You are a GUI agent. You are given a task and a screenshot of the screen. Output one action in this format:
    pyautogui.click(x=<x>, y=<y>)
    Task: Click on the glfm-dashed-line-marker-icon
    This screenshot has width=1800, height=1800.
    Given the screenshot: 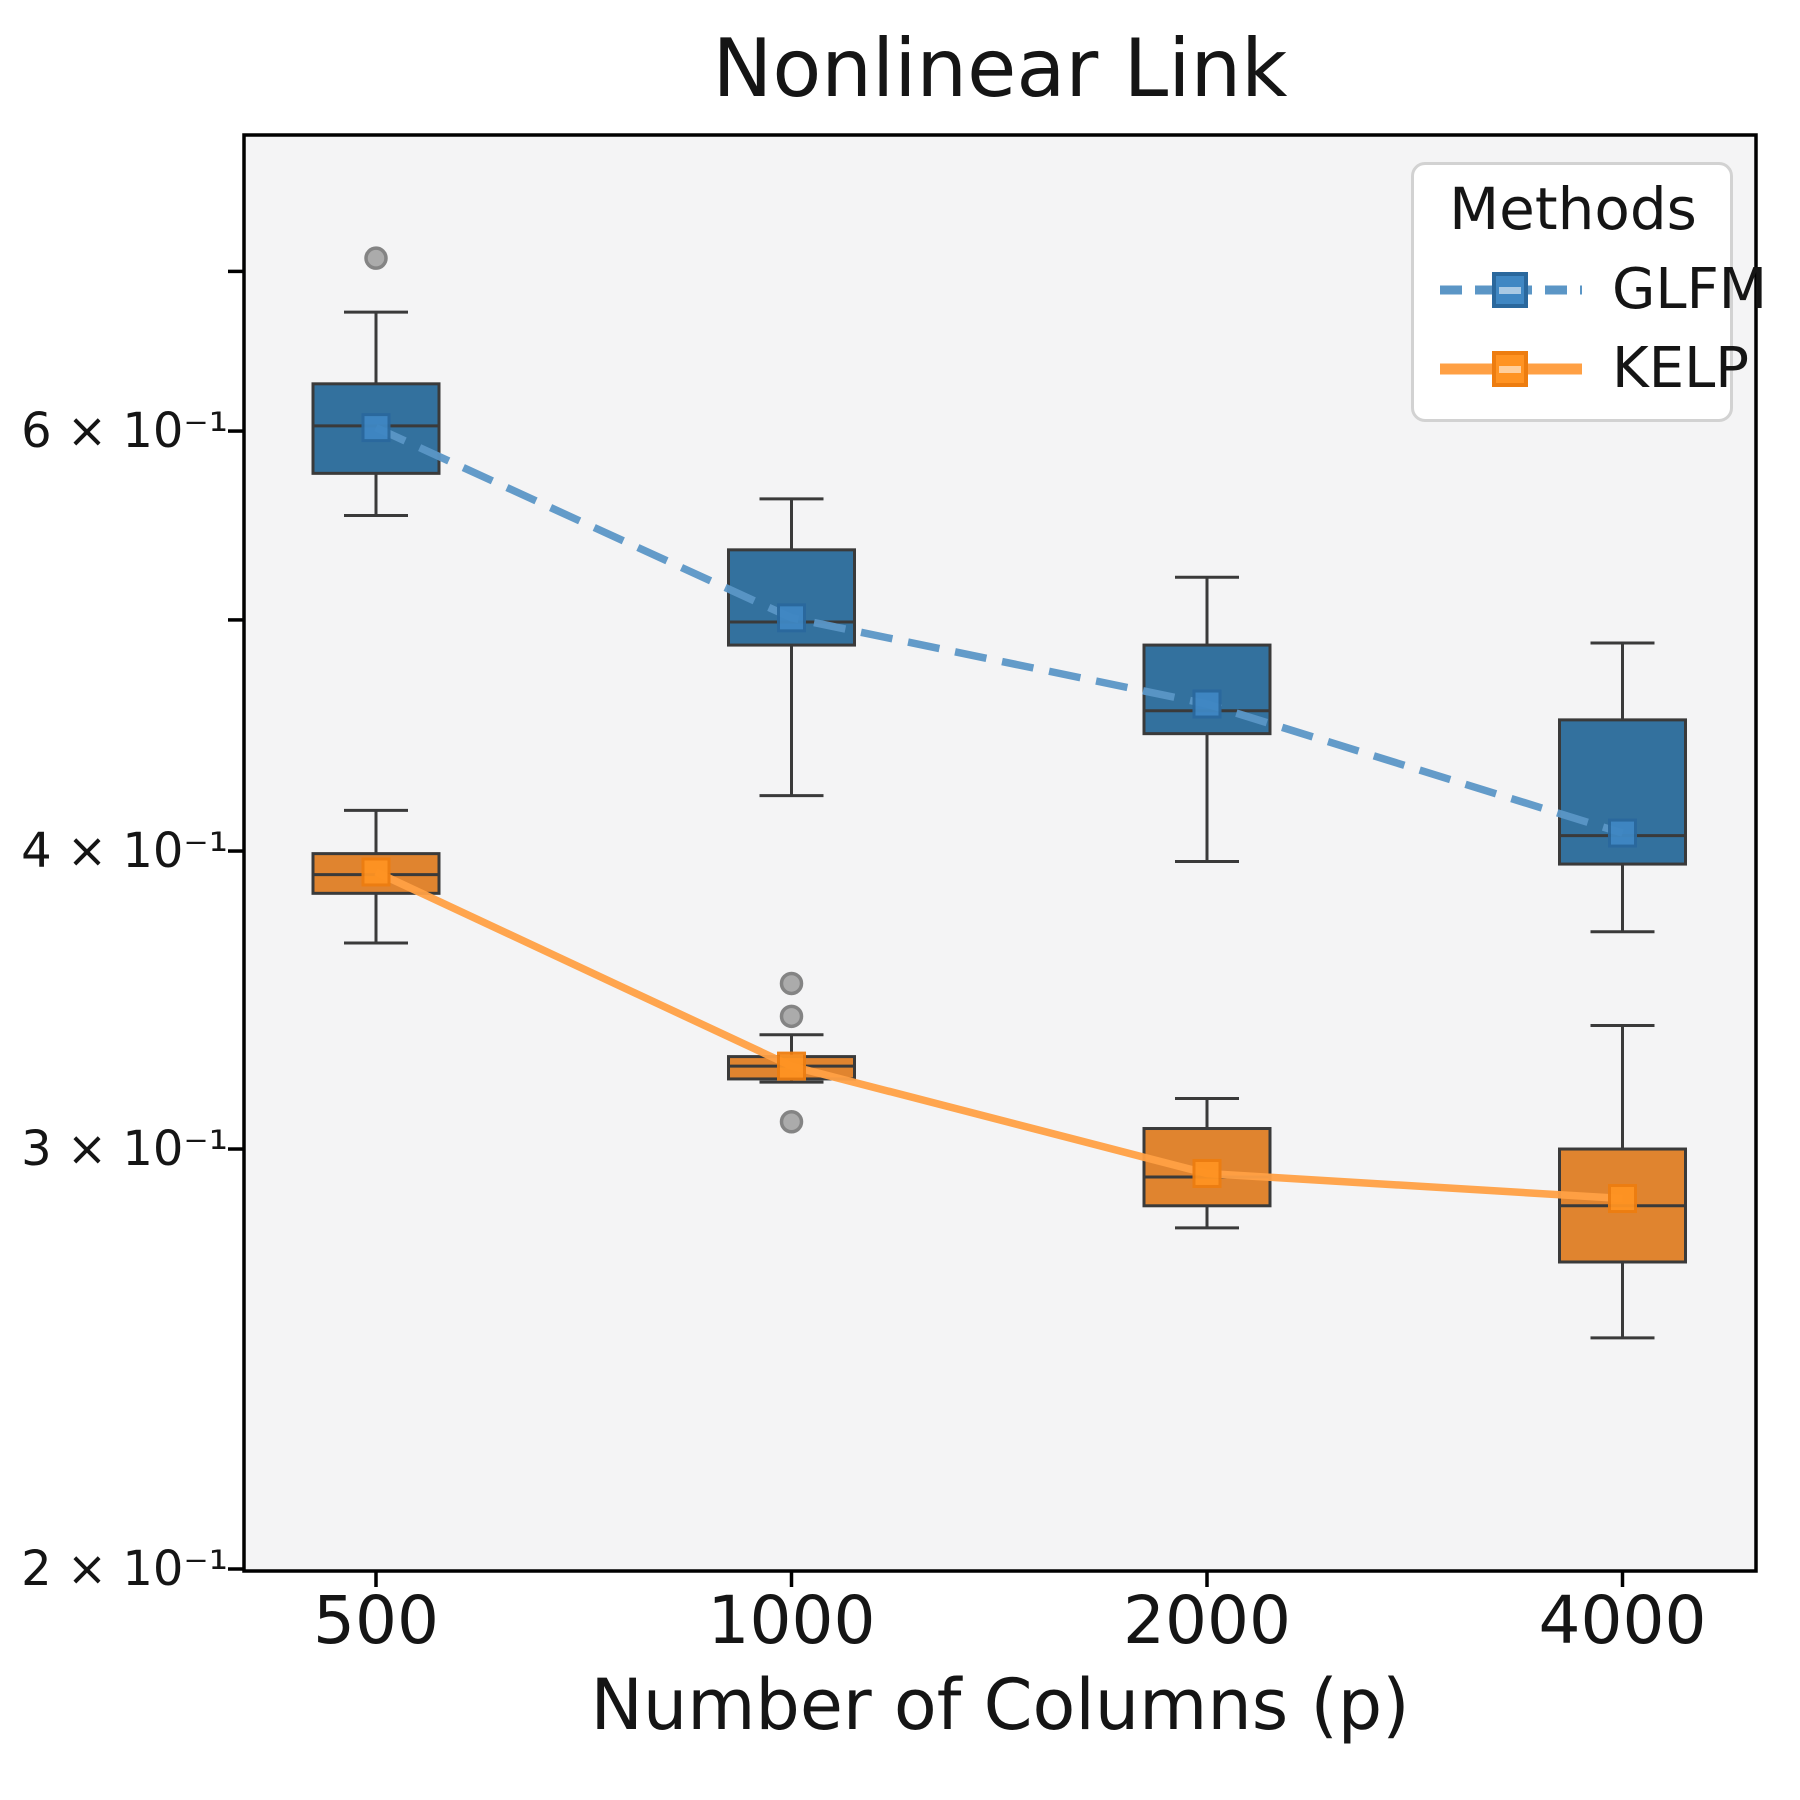 What is the action you would take?
    pyautogui.click(x=1511, y=289)
    